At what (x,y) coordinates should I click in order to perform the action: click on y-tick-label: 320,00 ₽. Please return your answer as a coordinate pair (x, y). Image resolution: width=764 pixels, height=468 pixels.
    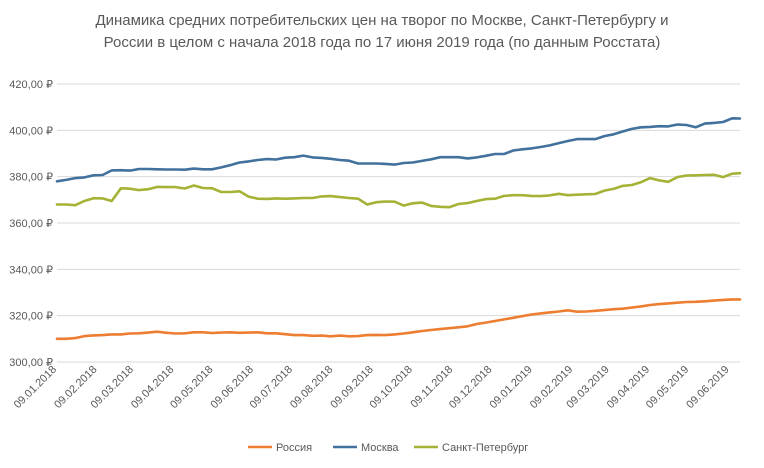
    Looking at the image, I should click on (31, 317).